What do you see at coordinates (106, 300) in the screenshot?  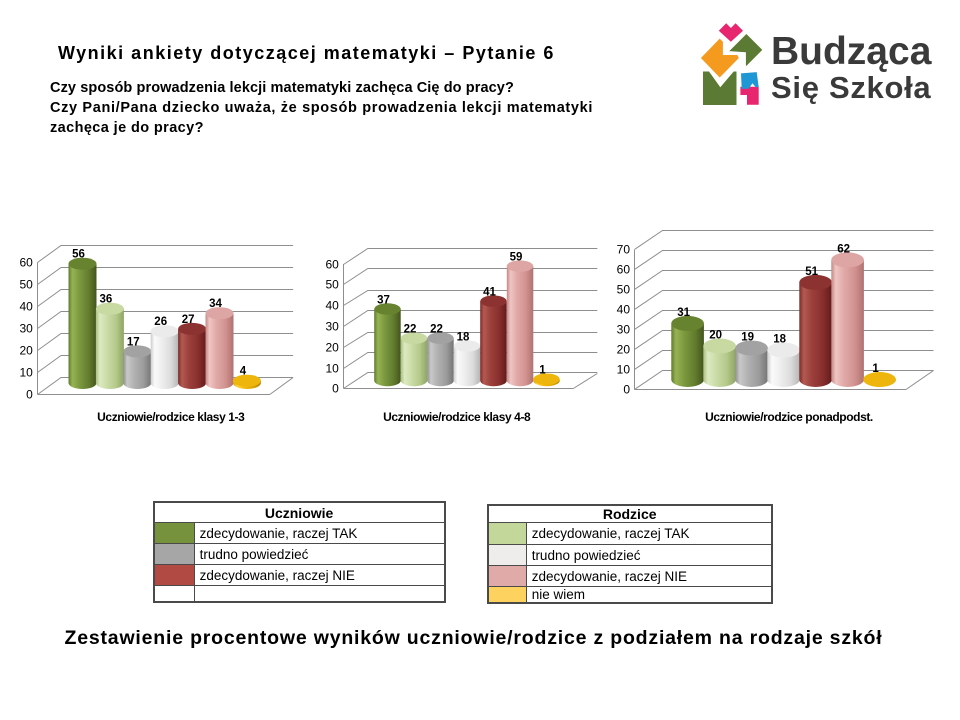 I see `svg-text: 36` at bounding box center [106, 300].